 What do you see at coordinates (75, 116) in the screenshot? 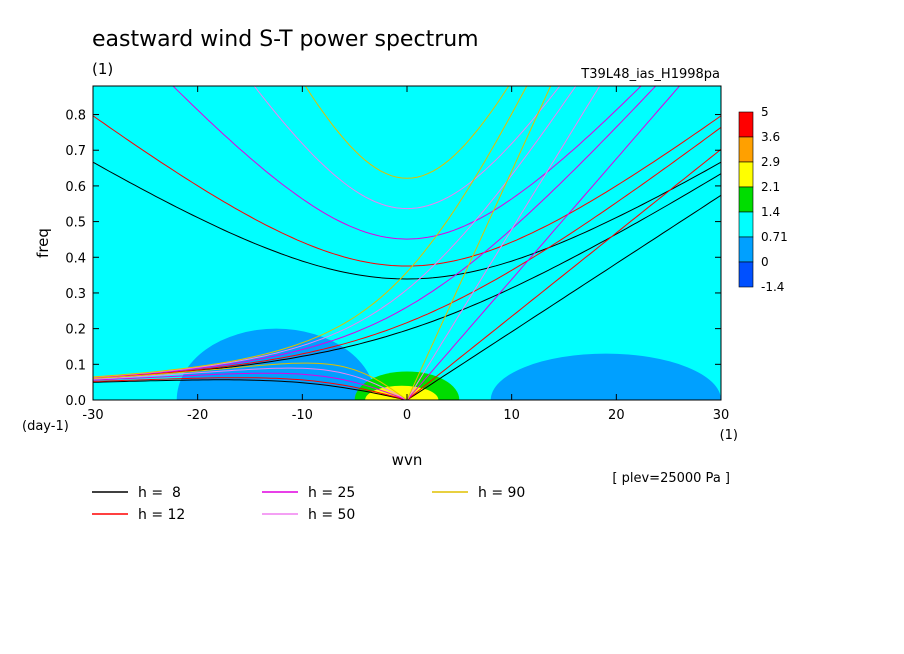
I see `y-tick-label: 0.8` at bounding box center [75, 116].